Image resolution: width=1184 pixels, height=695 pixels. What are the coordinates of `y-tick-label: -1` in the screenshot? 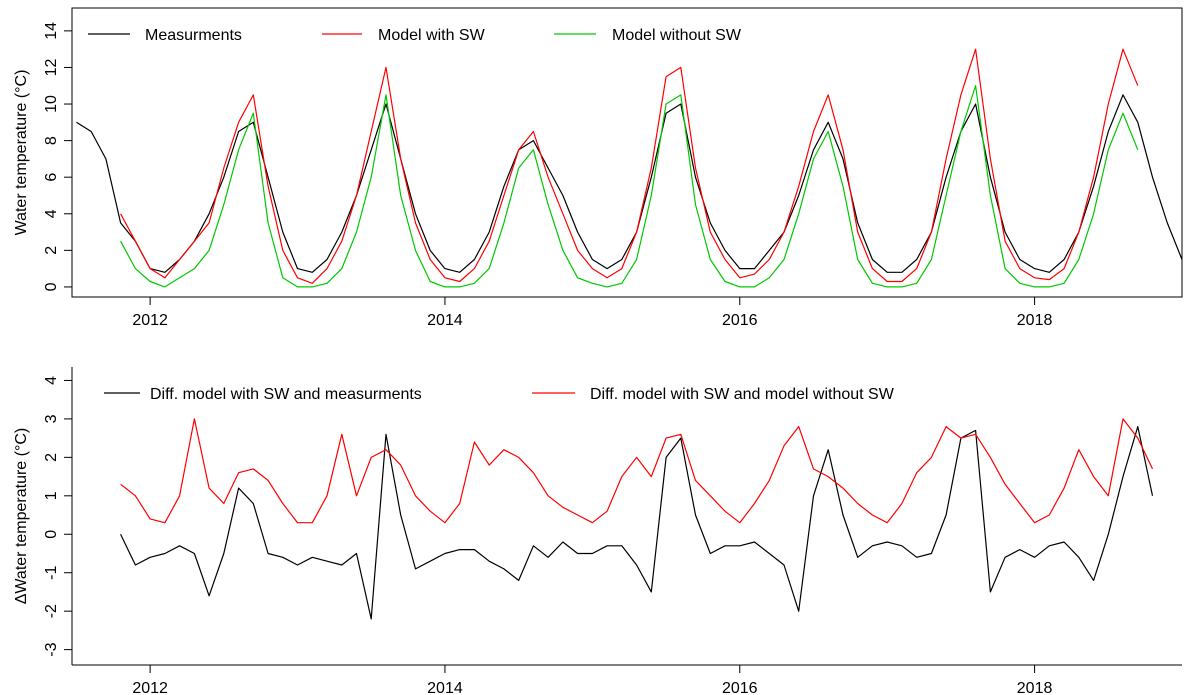 It's located at (51, 573).